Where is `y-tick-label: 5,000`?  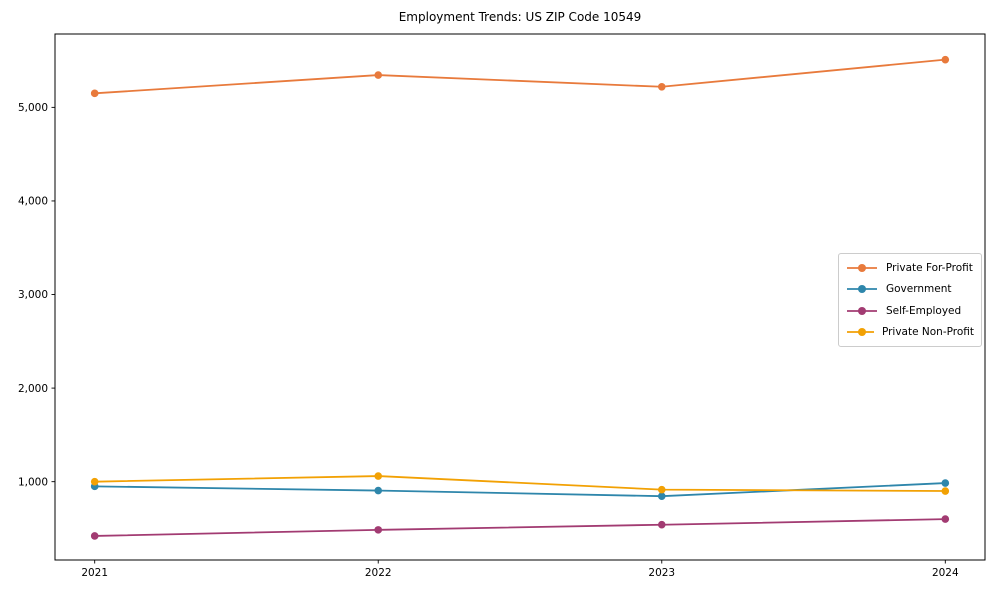
y-tick-label: 5,000 is located at coordinates (33, 108).